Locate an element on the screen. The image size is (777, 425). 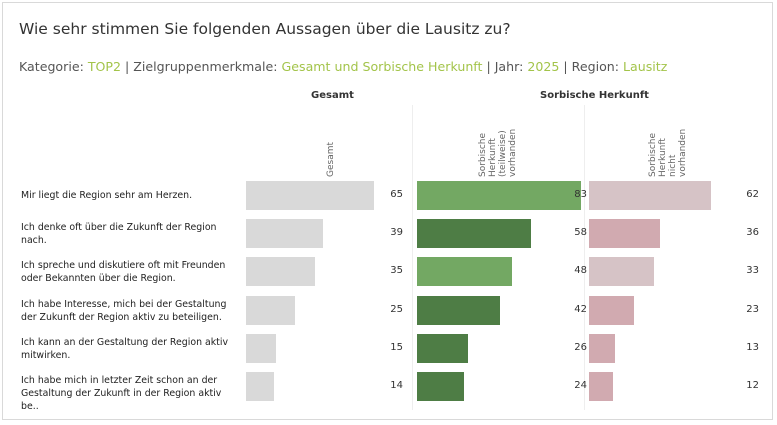
jahr-label: Jahr: is located at coordinates (511, 66).